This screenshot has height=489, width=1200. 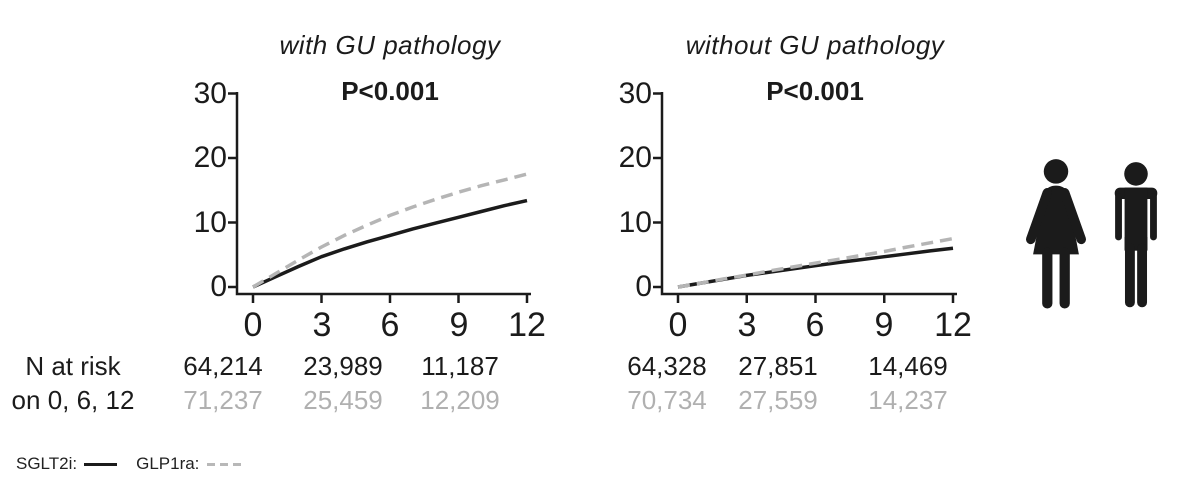 What do you see at coordinates (224, 464) in the screenshot?
I see `dashed-line-swatch` at bounding box center [224, 464].